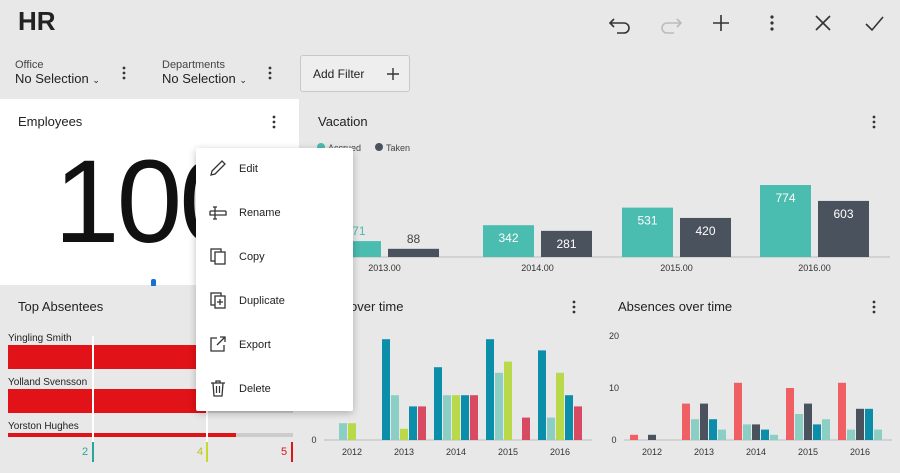  What do you see at coordinates (274, 258) in the screenshot?
I see `menu-item-copy: Copy` at bounding box center [274, 258].